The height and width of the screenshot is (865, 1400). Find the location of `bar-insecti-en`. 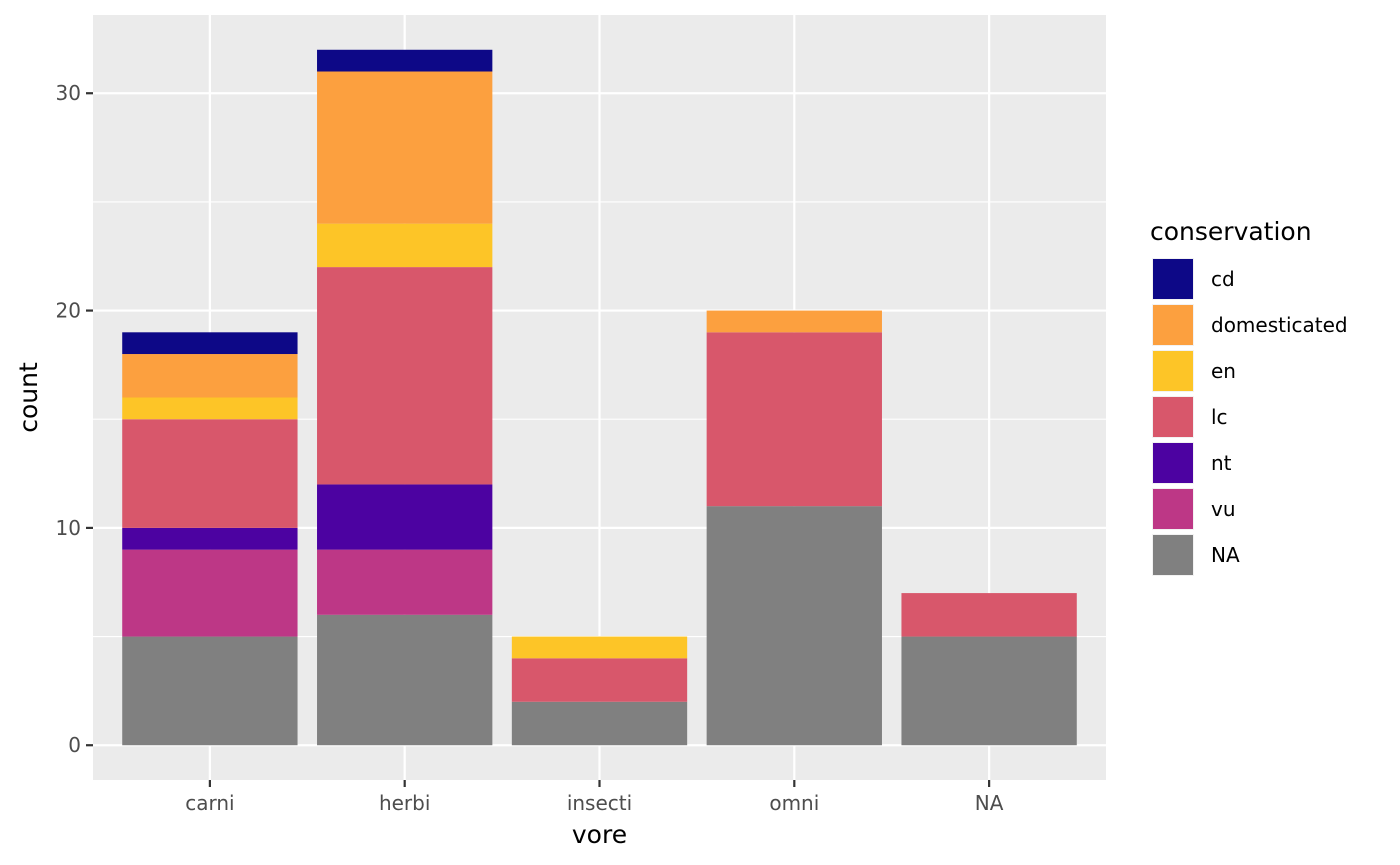

bar-insecti-en is located at coordinates (599, 647).